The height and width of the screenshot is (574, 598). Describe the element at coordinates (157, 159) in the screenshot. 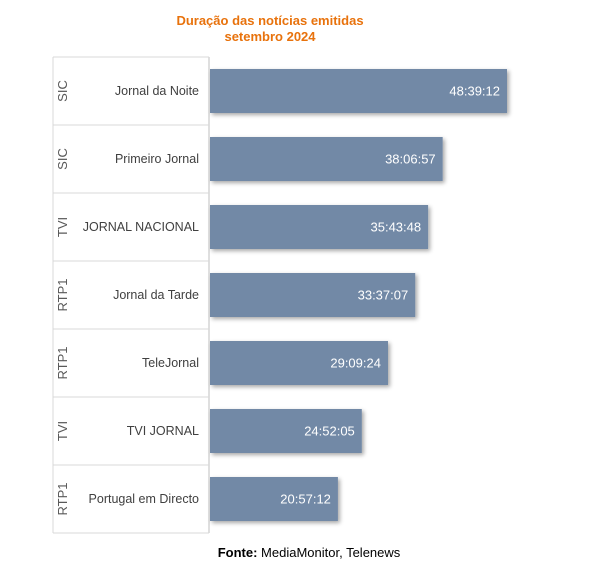

I see `category-label: Primeiro Jornal` at that location.